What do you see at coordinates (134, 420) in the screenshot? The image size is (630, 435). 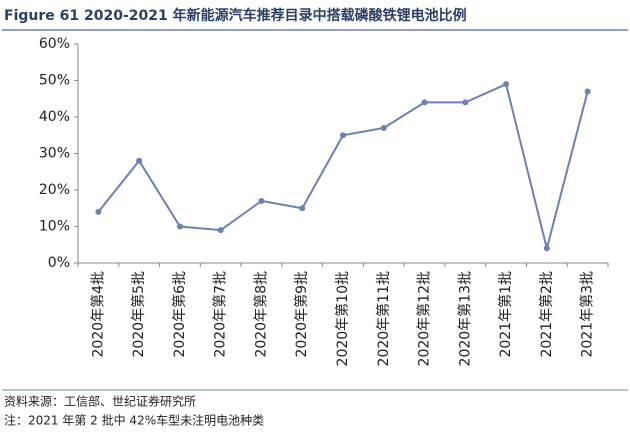 I see `note: 注：2021 年第 2 批中 42%车型未注明电池种类` at bounding box center [134, 420].